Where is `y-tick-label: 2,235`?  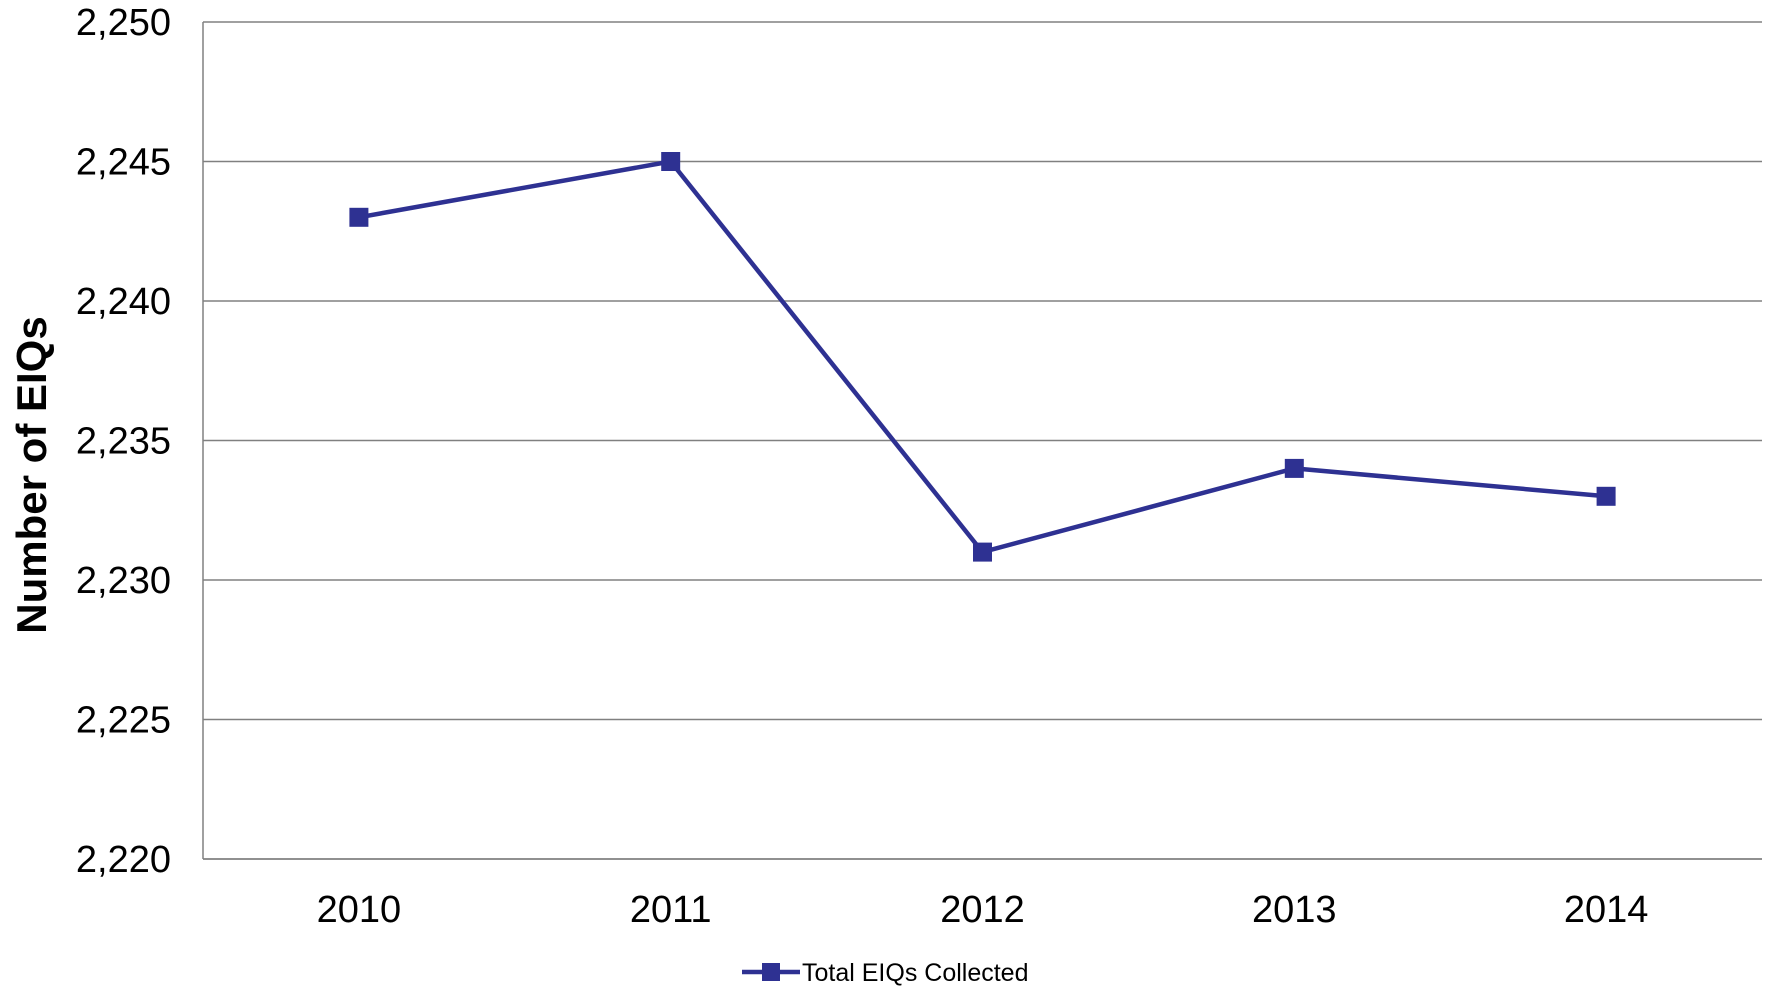
y-tick-label: 2,235 is located at coordinates (123, 442).